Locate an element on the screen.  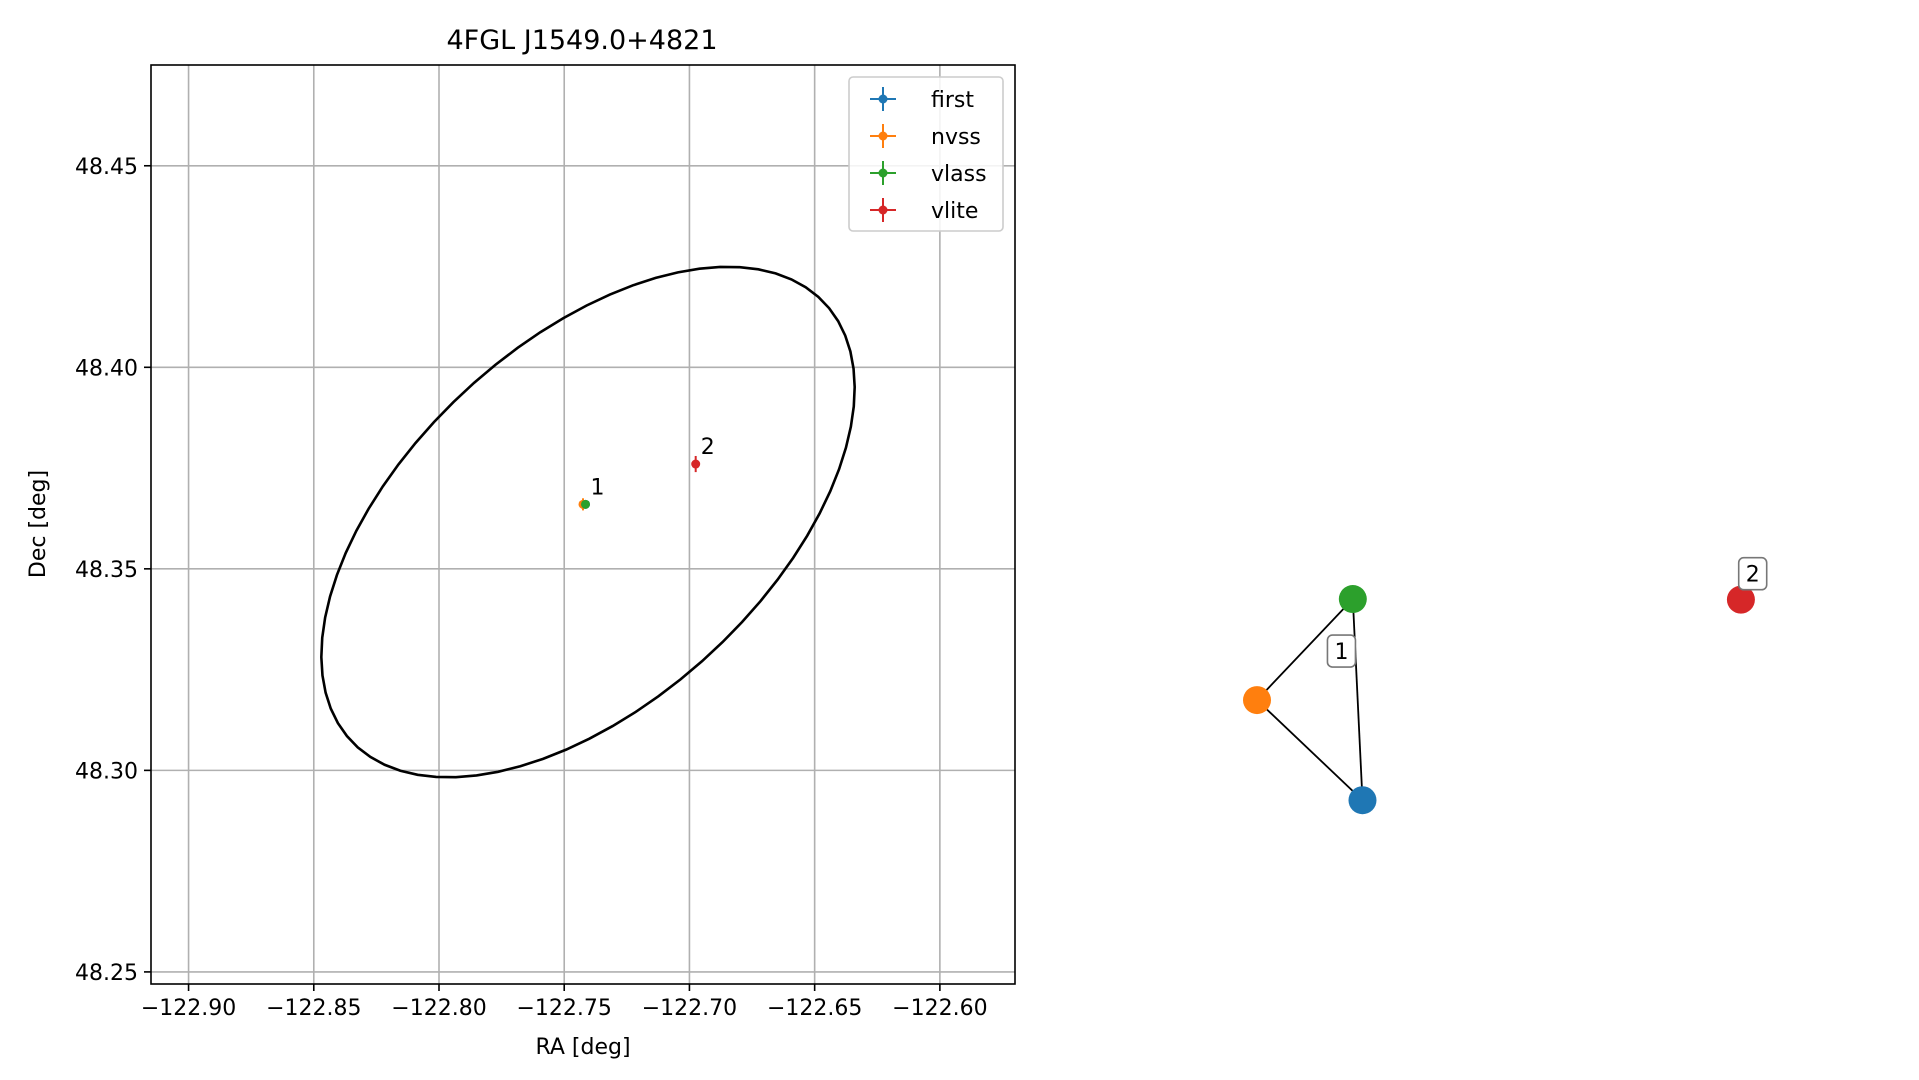
x-tick-label: −122.90 is located at coordinates (188, 1008).